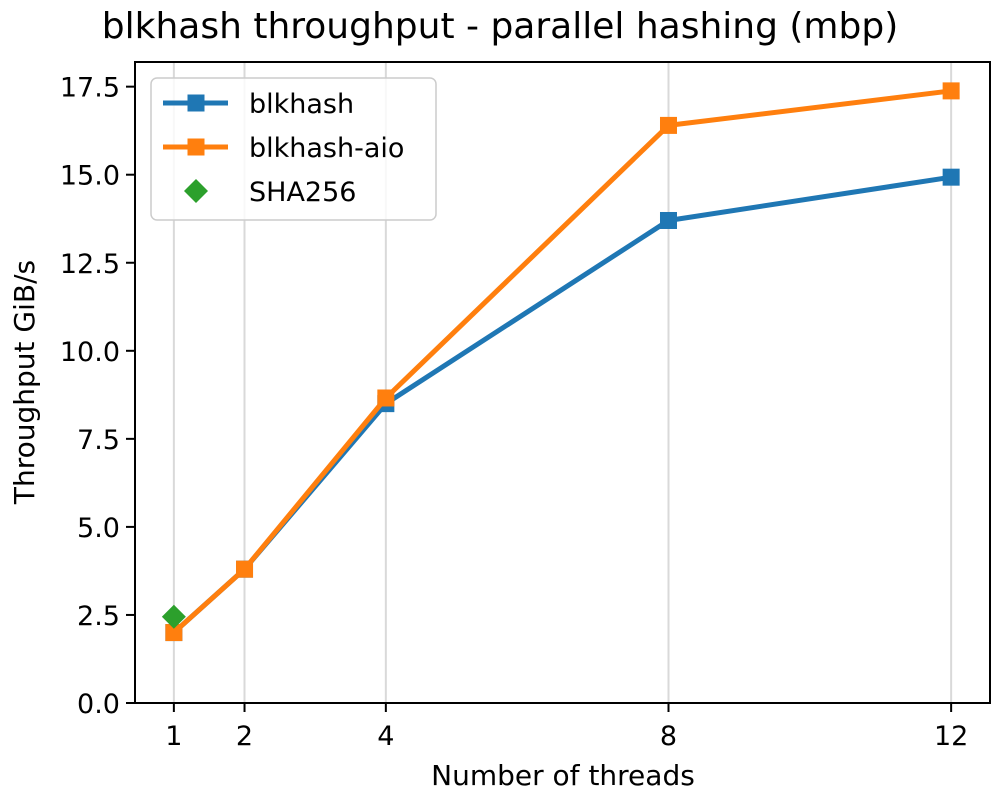  Describe the element at coordinates (98, 616) in the screenshot. I see `y-tick-label: 2.5` at that location.